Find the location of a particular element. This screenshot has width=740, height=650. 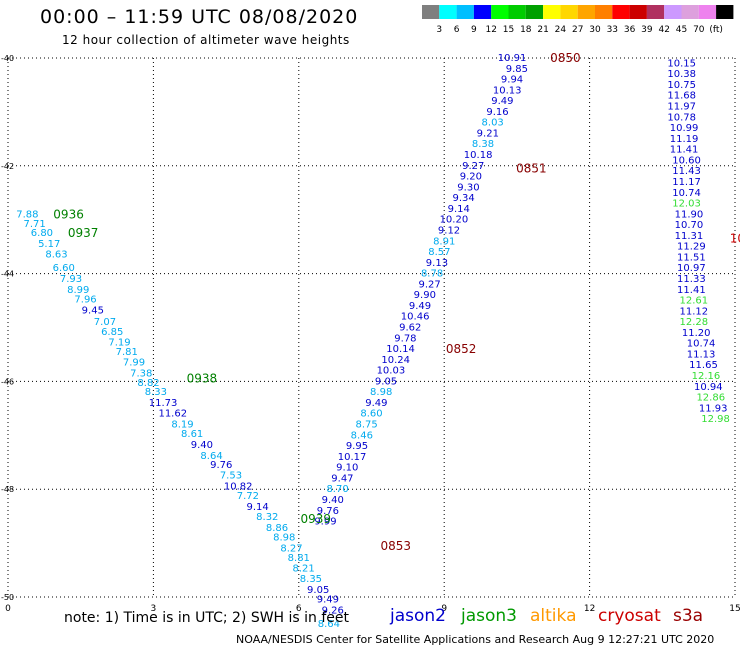

wave-height-value: 12.61 is located at coordinates (693, 301).